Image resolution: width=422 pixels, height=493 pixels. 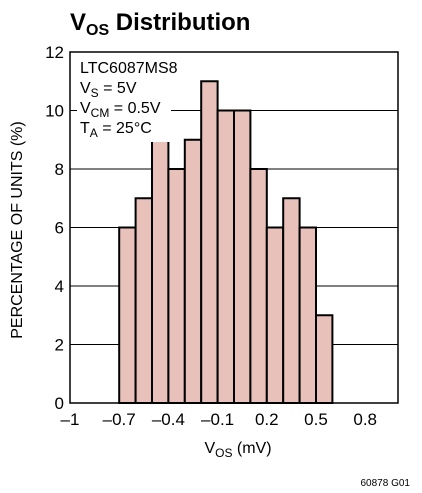 I want to click on y-tick-label: 6, so click(x=59, y=228).